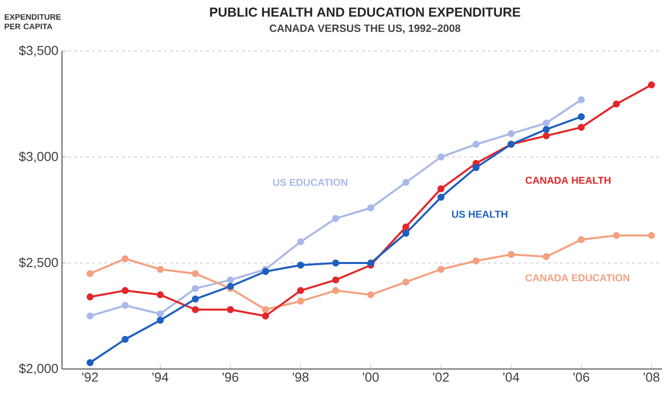 The image size is (668, 402). What do you see at coordinates (160, 377) in the screenshot?
I see `x-tick-label: '94` at bounding box center [160, 377].